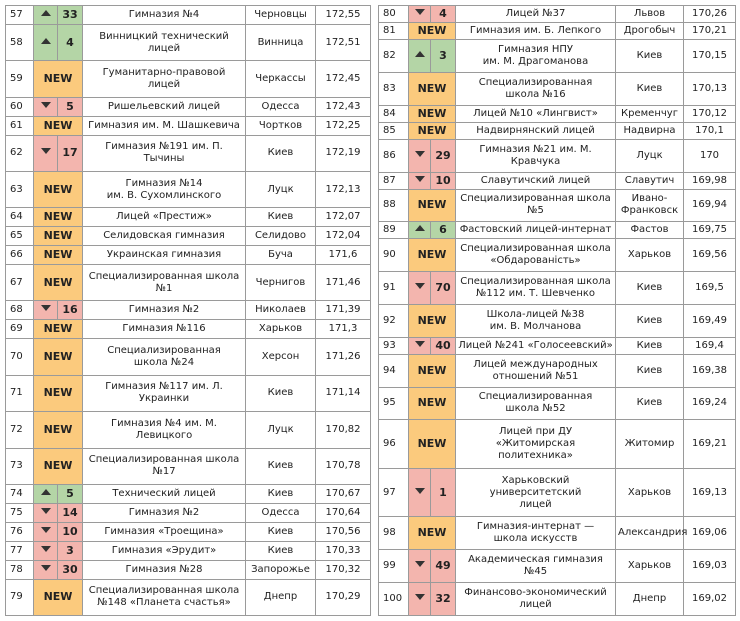 The width and height of the screenshot is (740, 621). Describe the element at coordinates (709, 599) in the screenshot. I see `score: 169,02` at that location.